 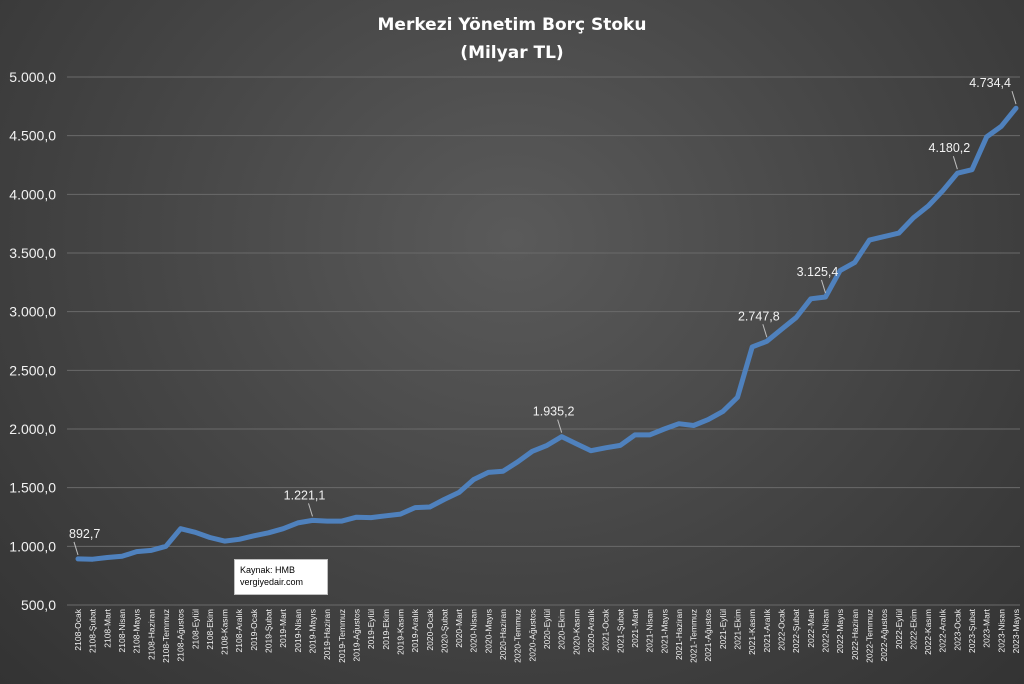 What do you see at coordinates (327, 634) in the screenshot?
I see `x-tick-label: 2019-Haziran` at bounding box center [327, 634].